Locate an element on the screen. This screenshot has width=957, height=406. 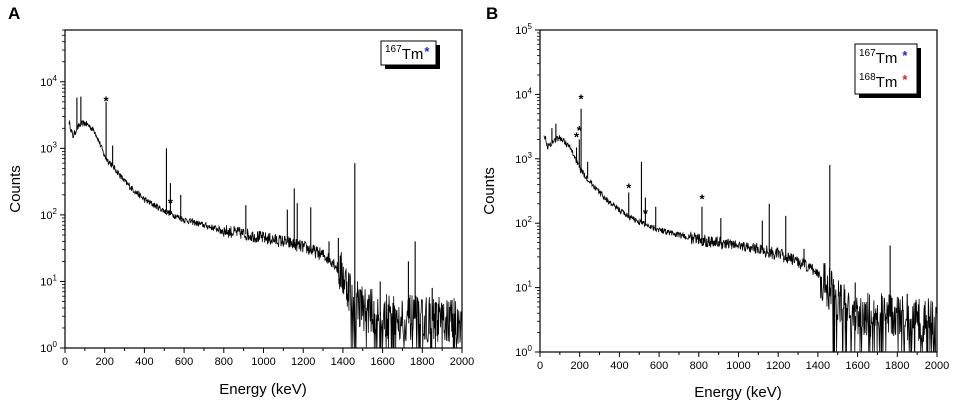
panel-a-x-axis: 0 200 400 600 800 1000 1200 1400 1600 1800 2000 is located at coordinates (268, 358).